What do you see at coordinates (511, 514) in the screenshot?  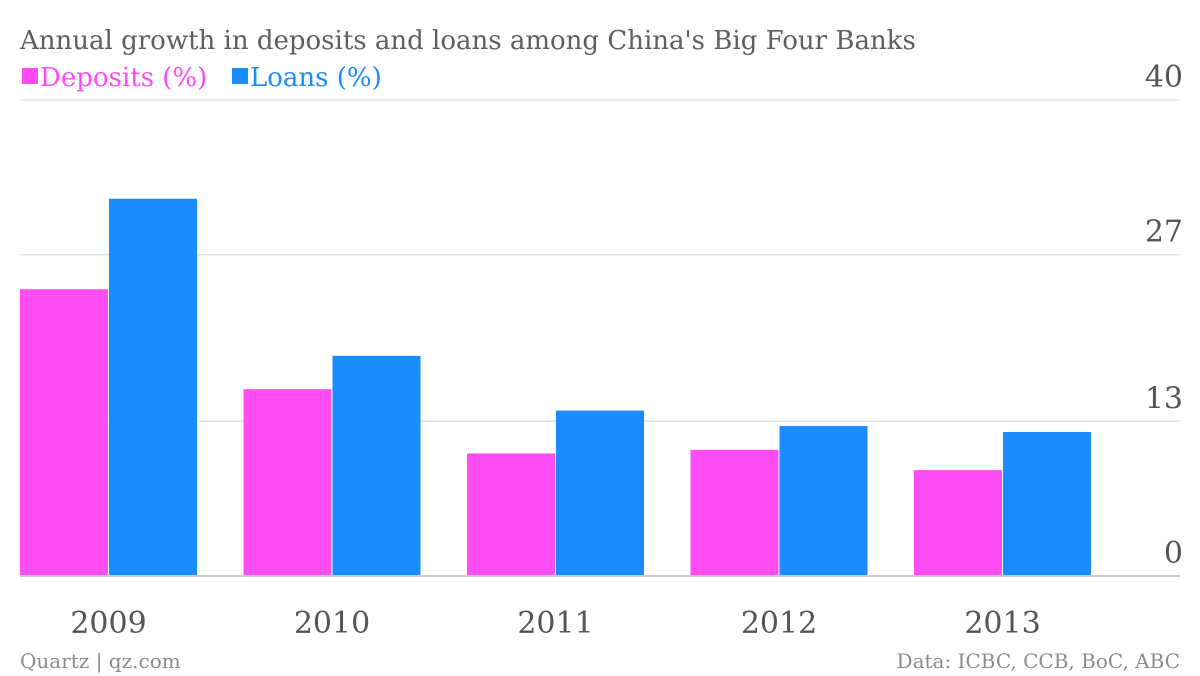 I see `bar-deposits-2011` at bounding box center [511, 514].